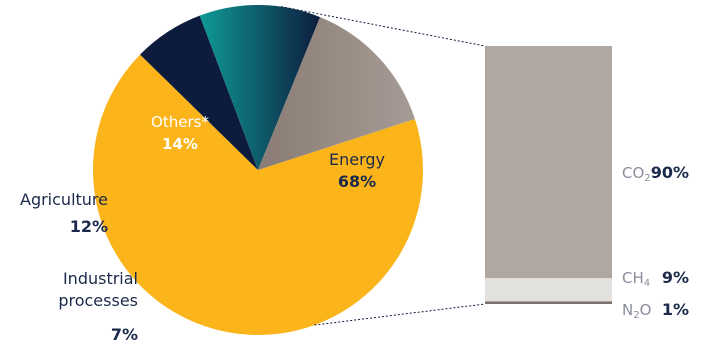  Describe the element at coordinates (548, 302) in the screenshot. I see `bar-segment-n2o` at that location.